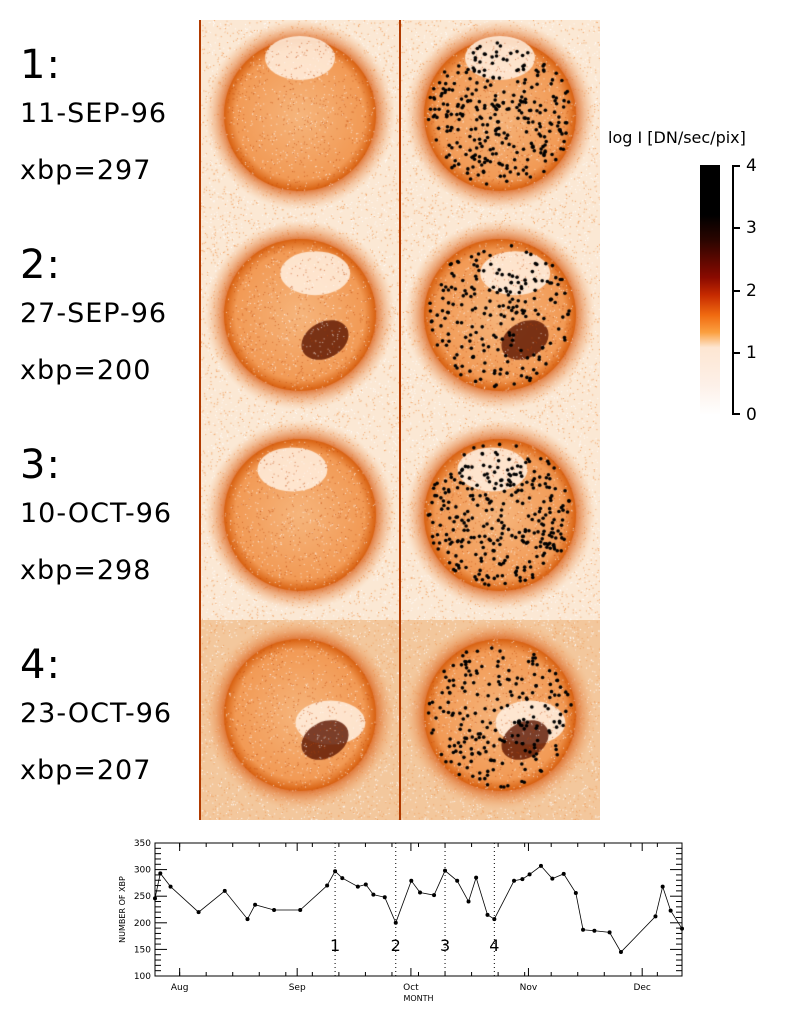 The image size is (800, 1020). What do you see at coordinates (641, 988) in the screenshot?
I see `x-tick-label: Dec` at bounding box center [641, 988].